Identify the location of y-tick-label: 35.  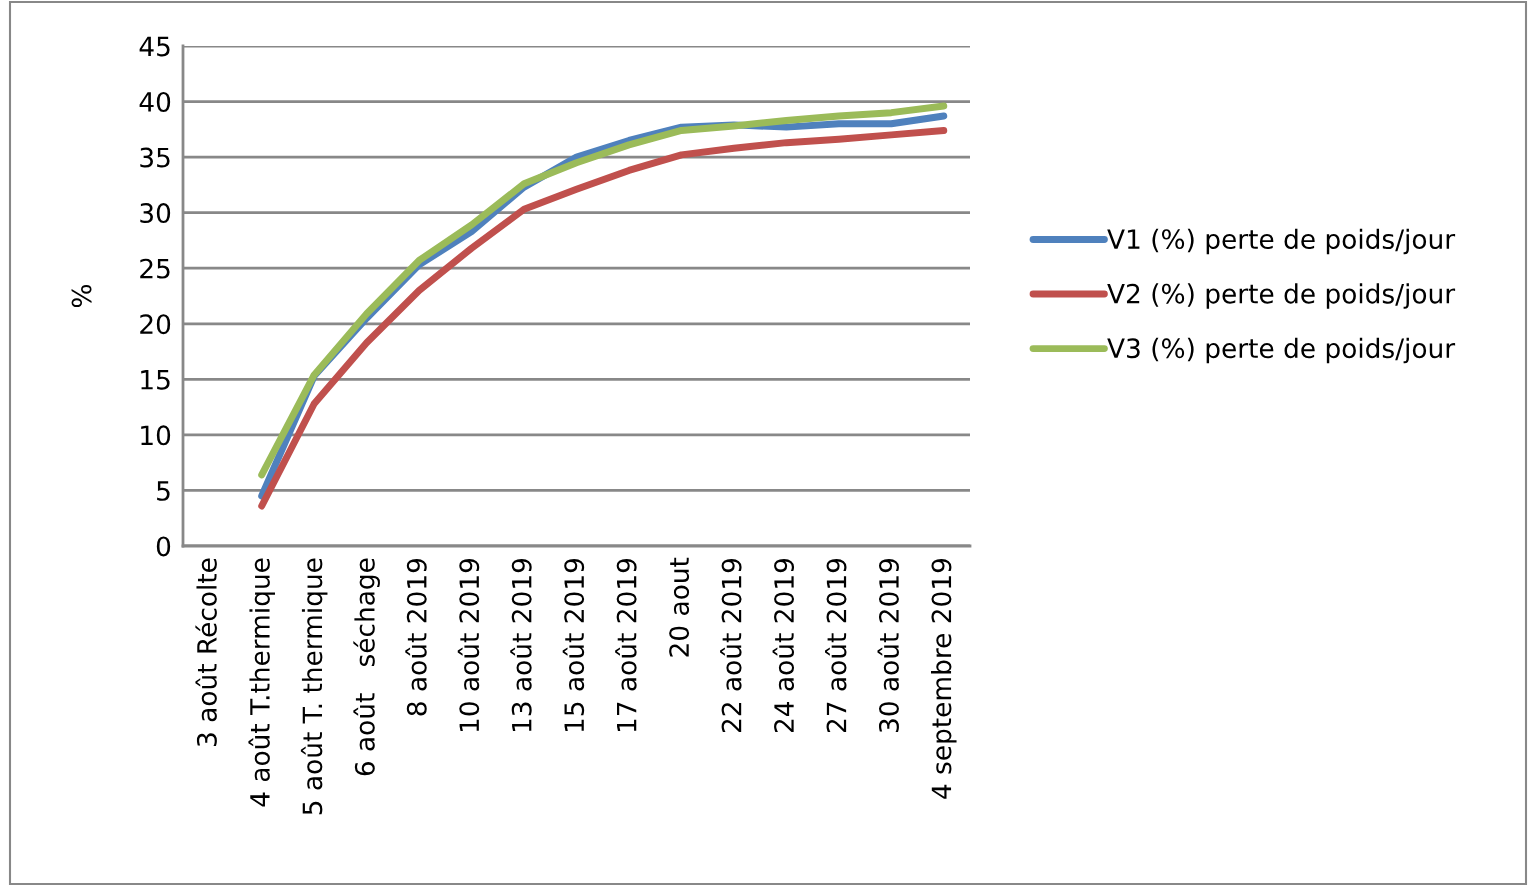
(155, 157).